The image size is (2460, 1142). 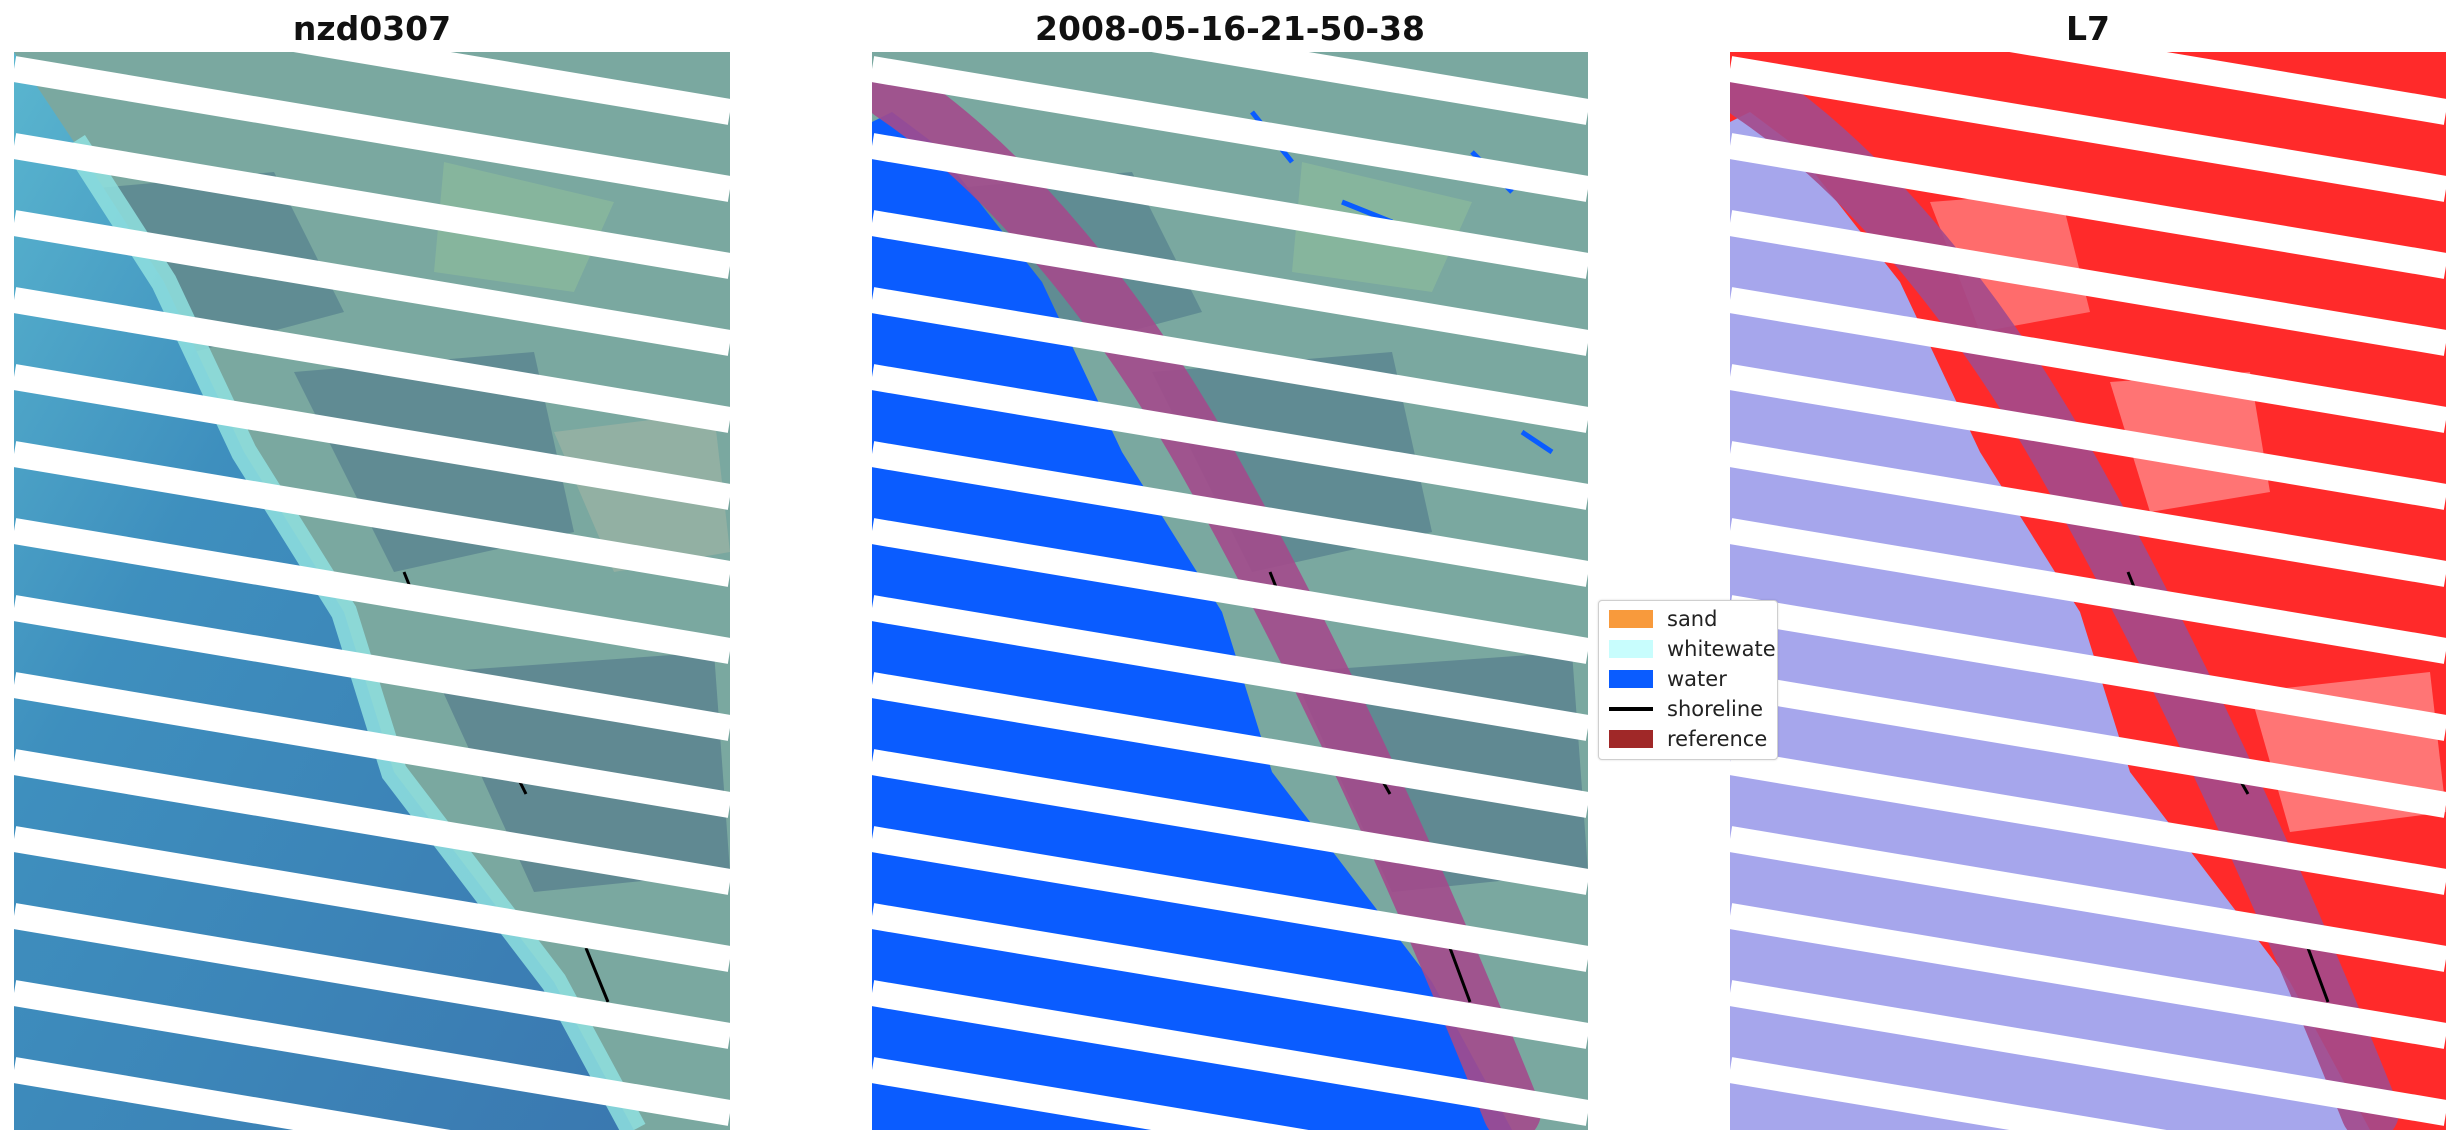 I want to click on legend-label-whitewater: whitewater, so click(x=1722, y=649).